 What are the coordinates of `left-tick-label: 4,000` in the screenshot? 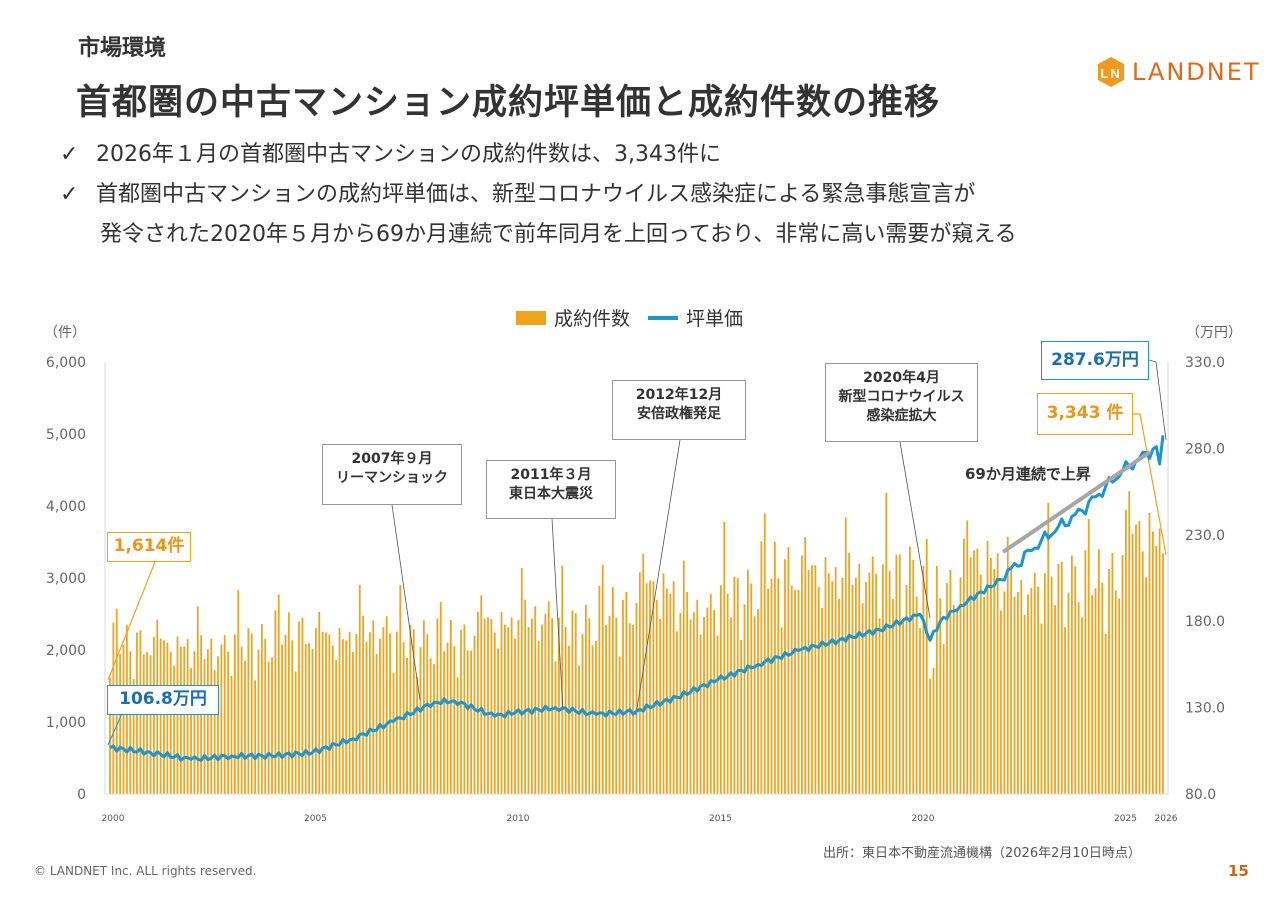 It's located at (66, 507).